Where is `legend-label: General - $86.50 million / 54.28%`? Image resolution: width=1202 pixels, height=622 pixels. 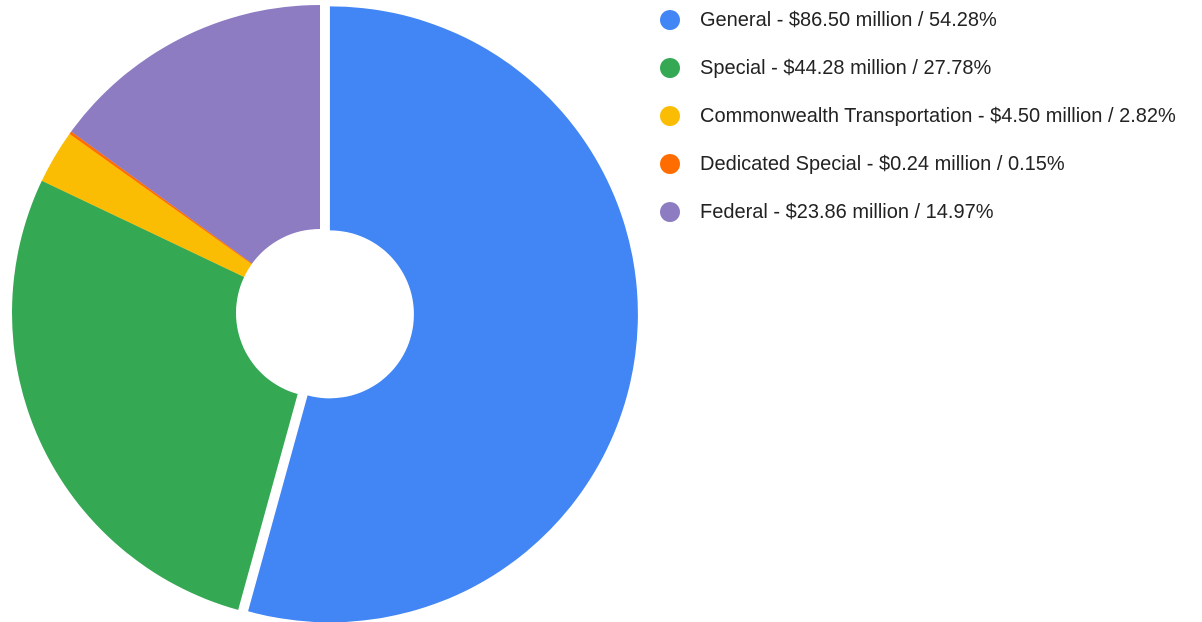
legend-label: General - $86.50 million / 54.28% is located at coordinates (848, 20).